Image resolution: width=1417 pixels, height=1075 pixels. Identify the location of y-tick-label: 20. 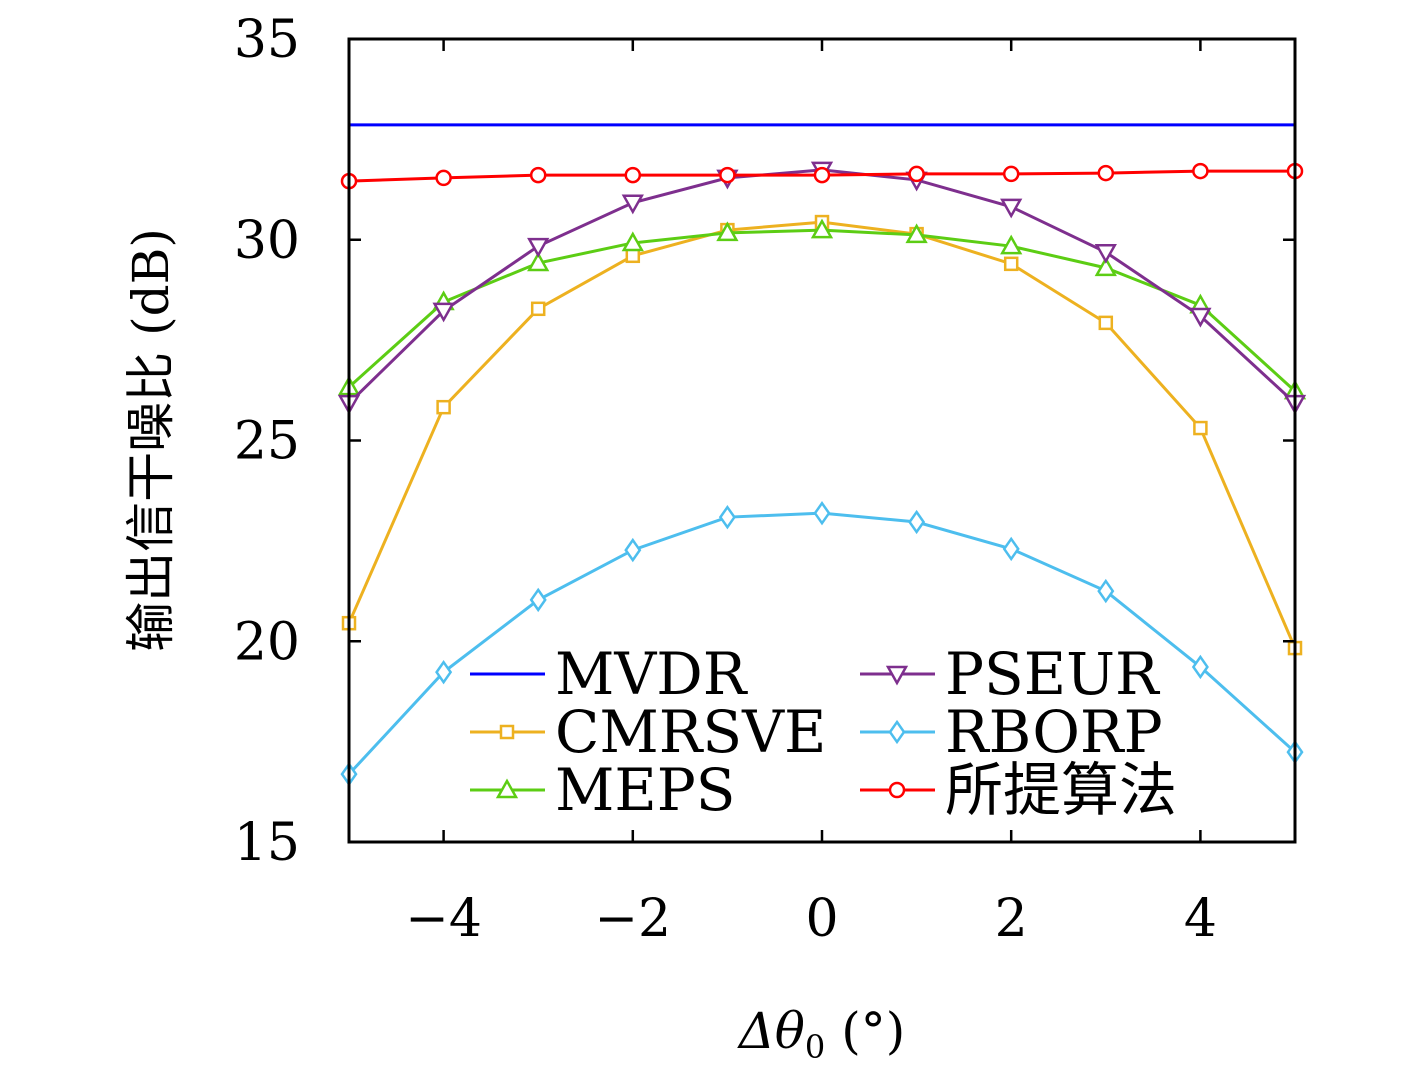
(267, 642).